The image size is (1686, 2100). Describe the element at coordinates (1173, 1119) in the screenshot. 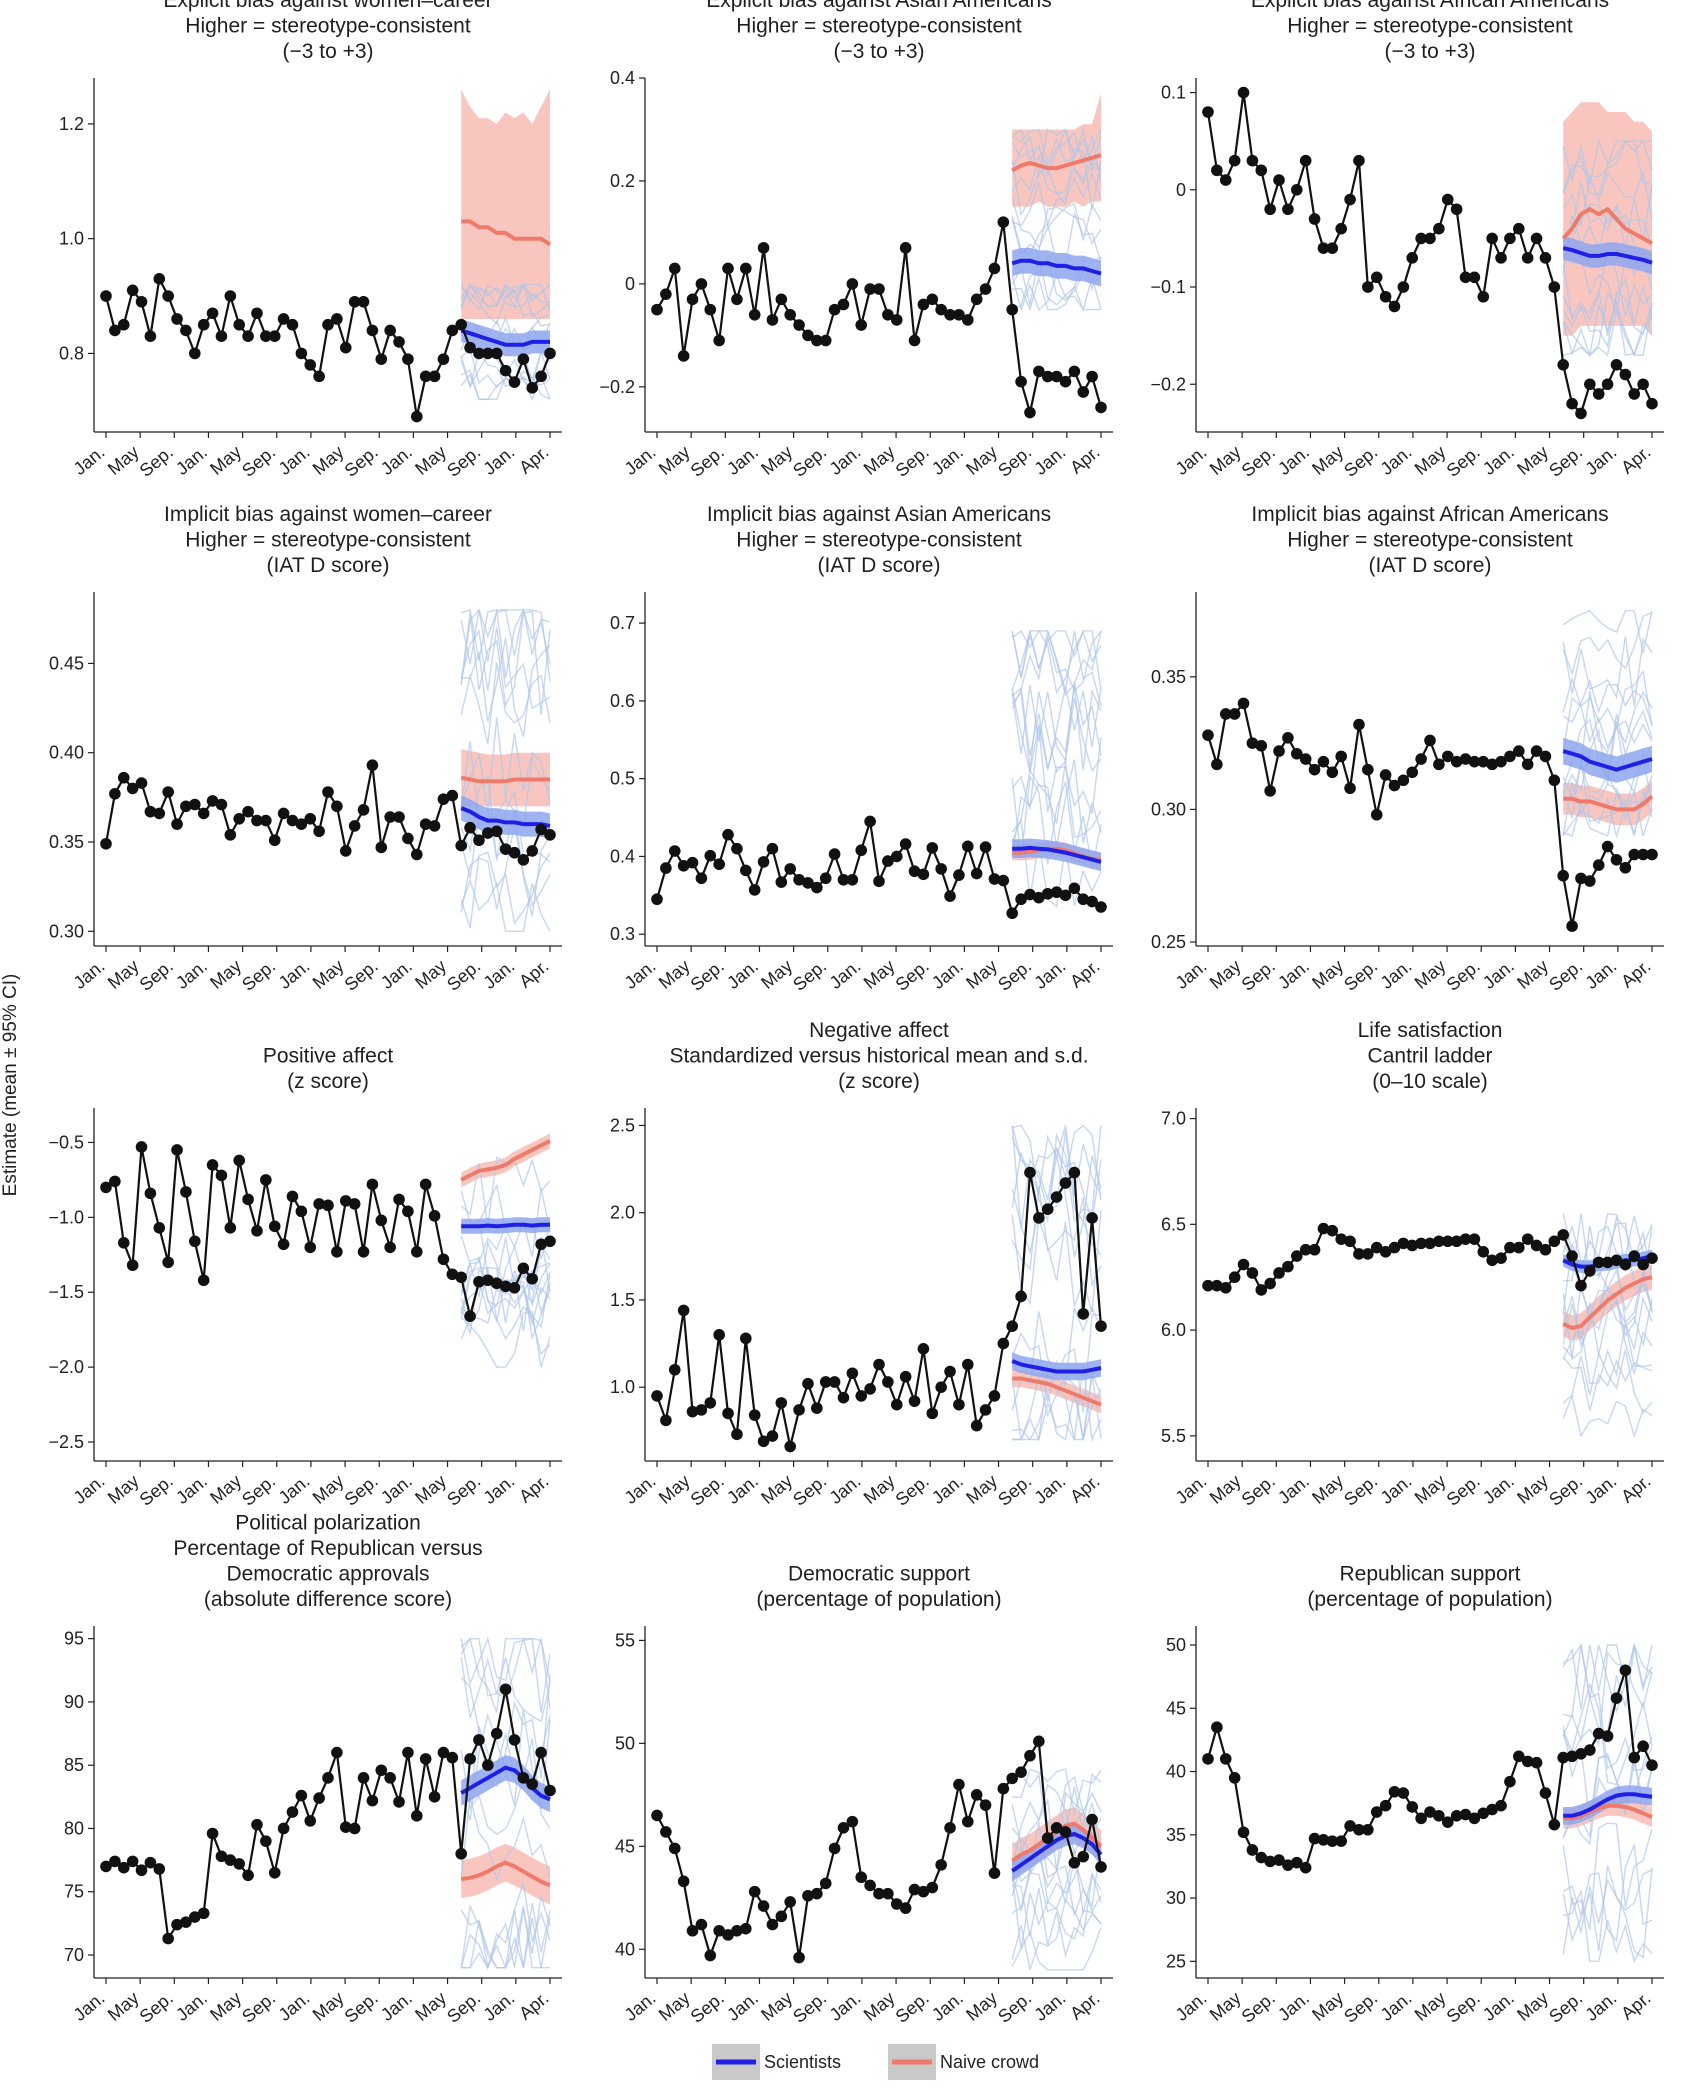

I see `y-tick-label: 7.0` at that location.